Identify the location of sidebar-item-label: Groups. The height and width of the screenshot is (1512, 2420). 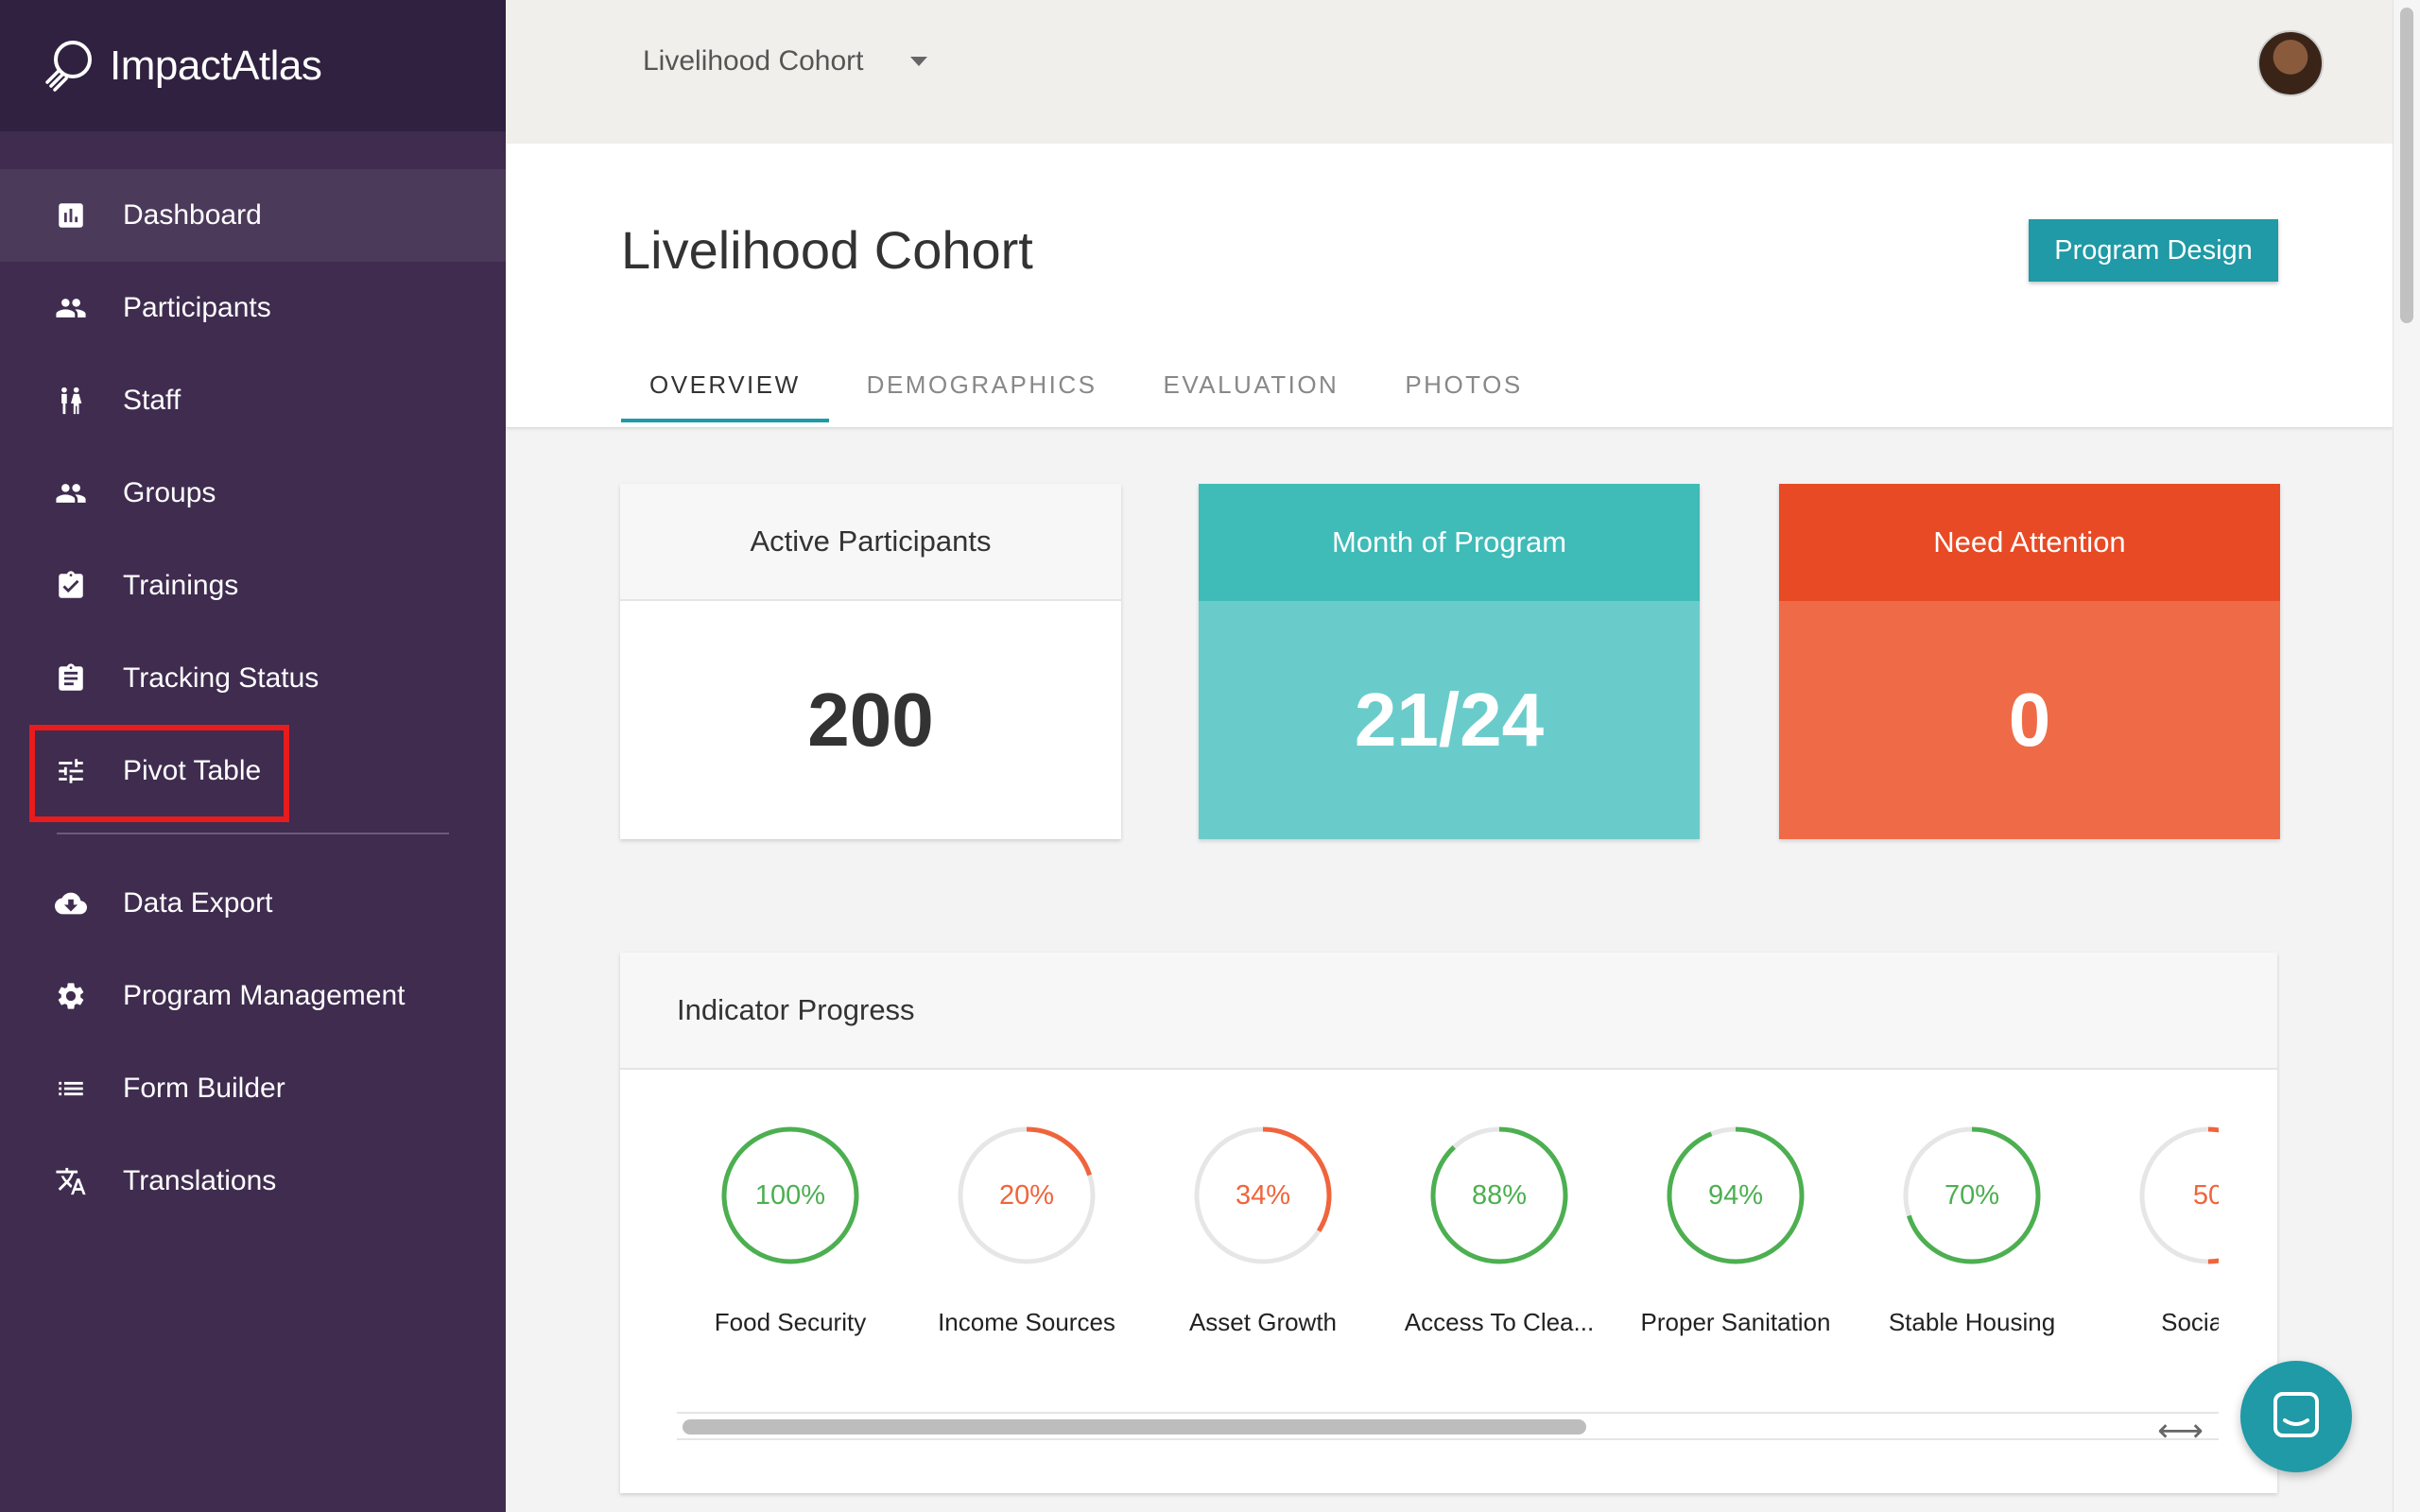
(169, 492).